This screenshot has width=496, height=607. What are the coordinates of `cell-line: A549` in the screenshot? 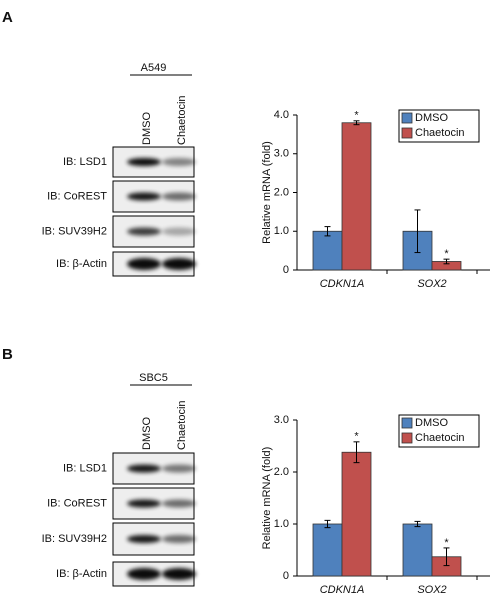 It's located at (154, 68).